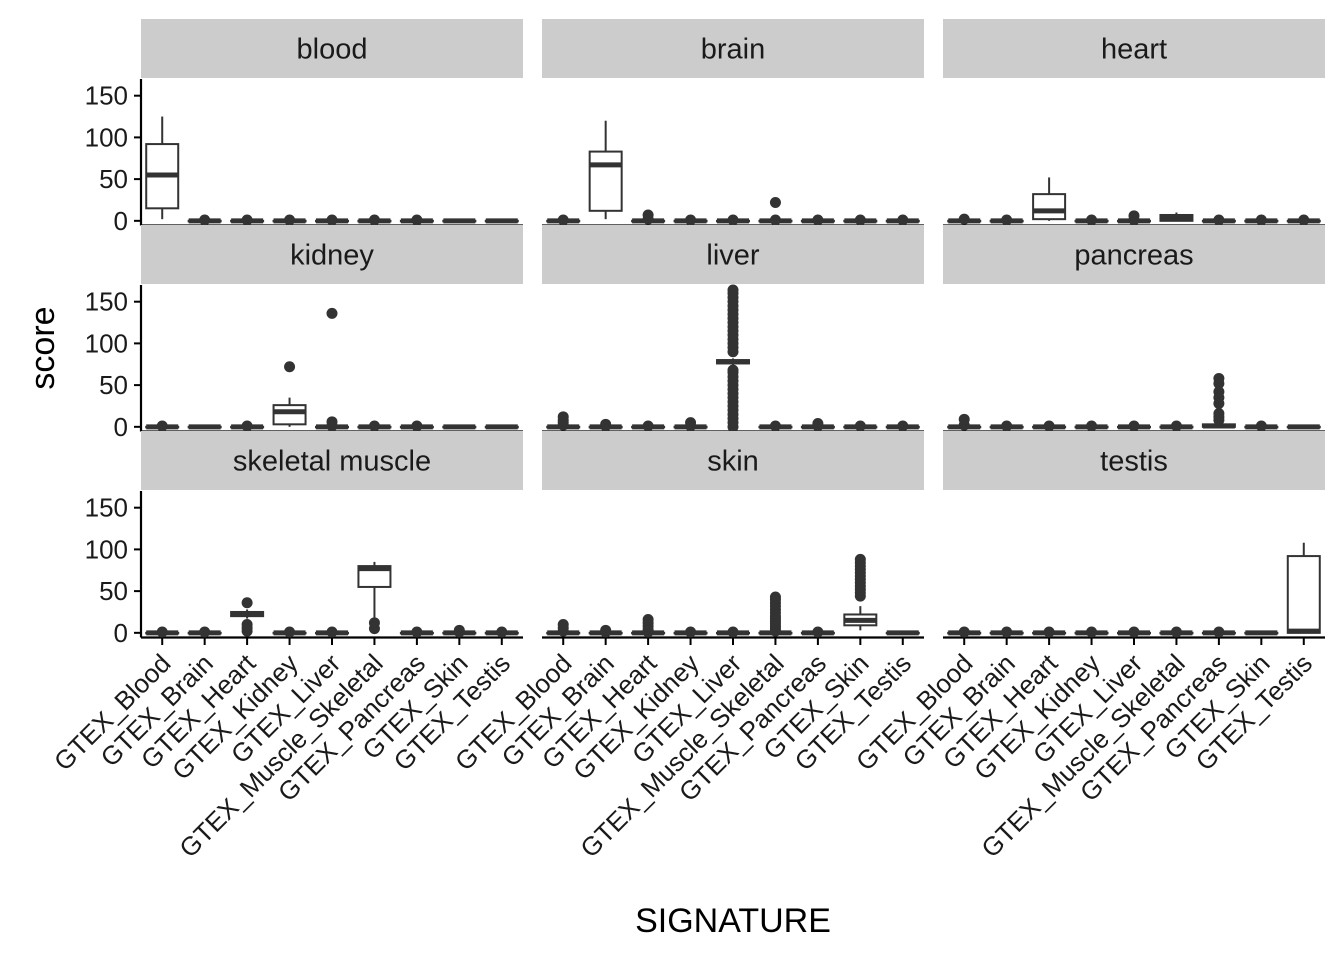  Describe the element at coordinates (1134, 329) in the screenshot. I see `facet-pancreas: pancreas` at that location.